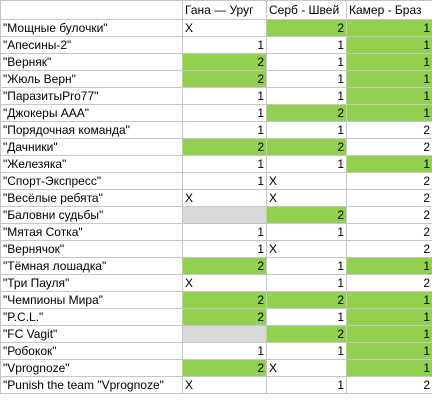  I want to click on team-name-cell: "Весёлые ребята", so click(91, 198).